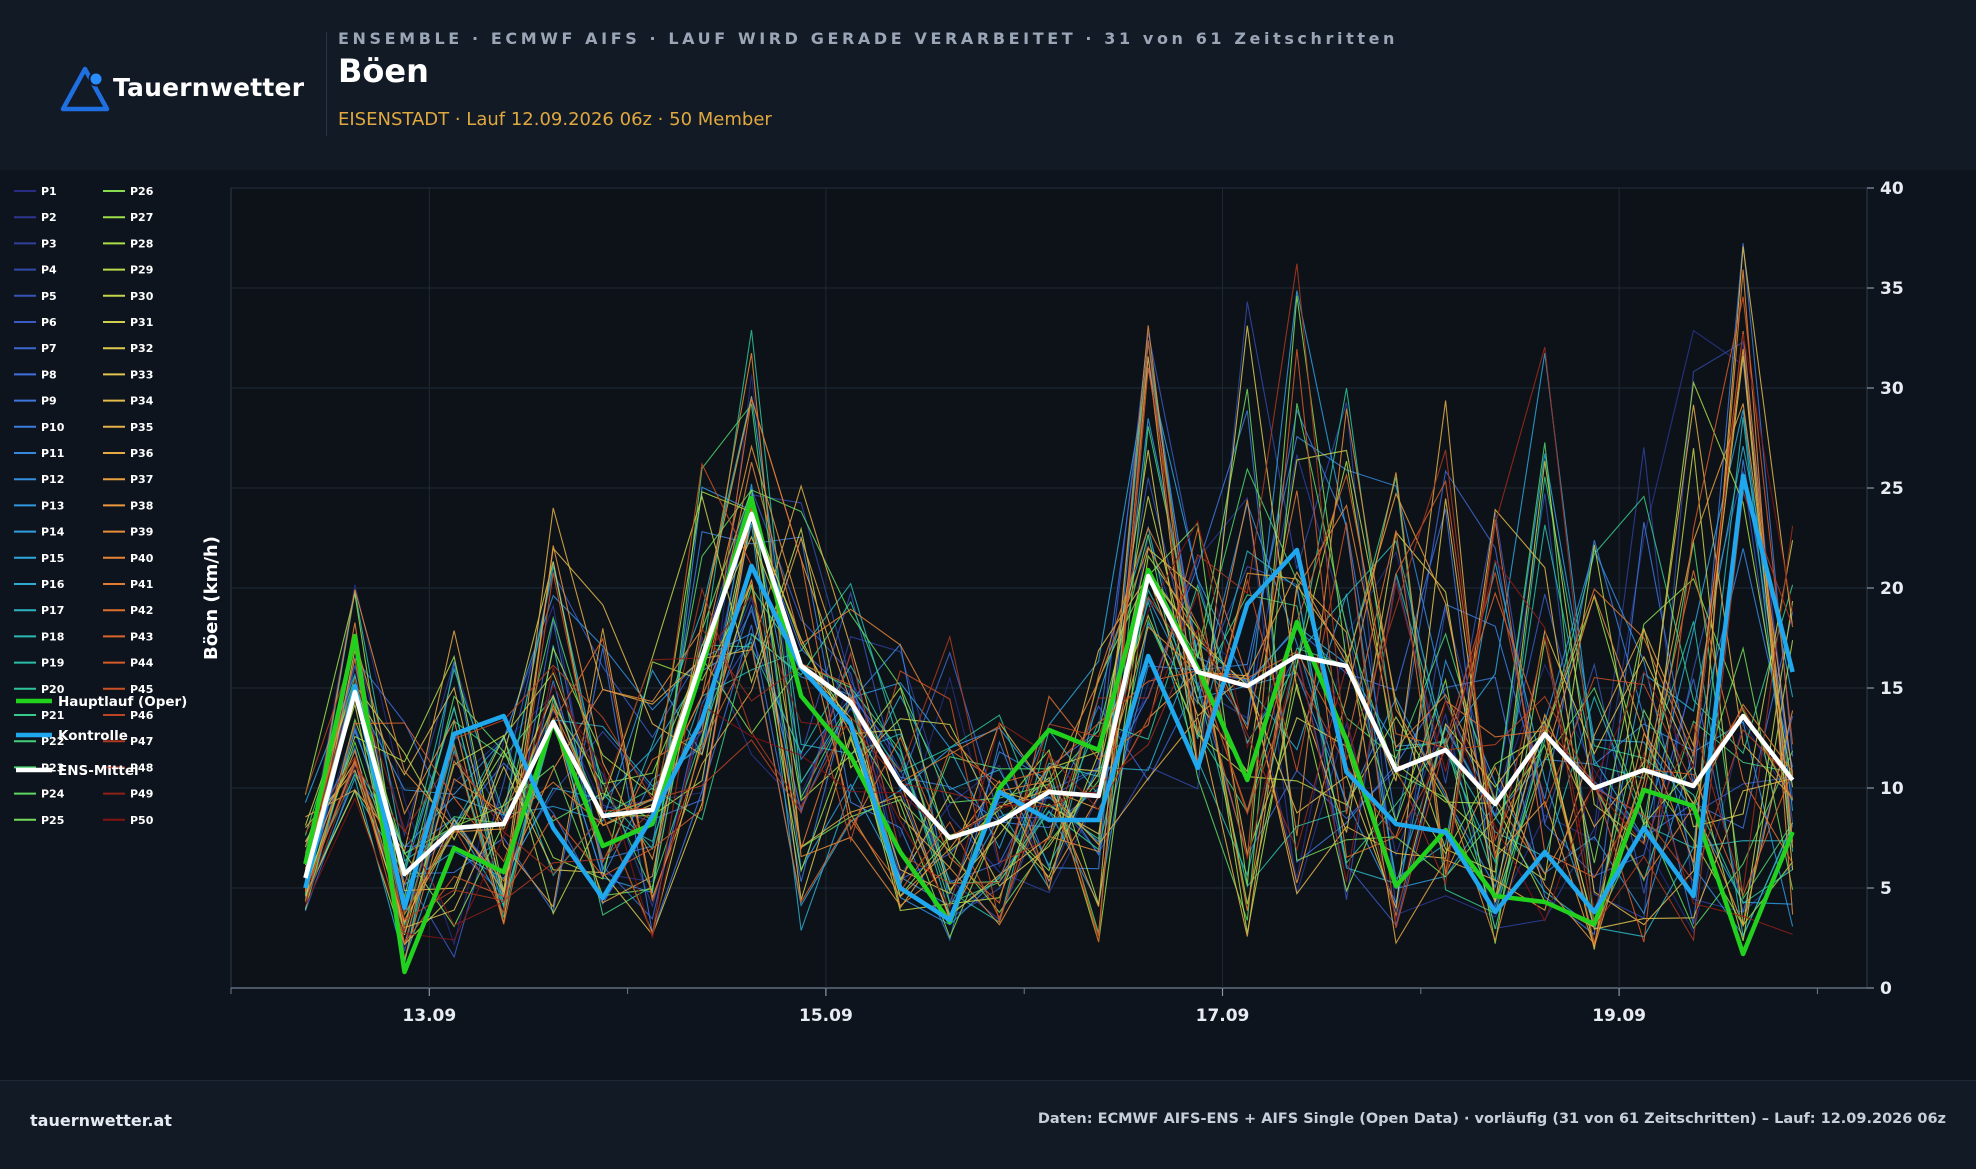 The height and width of the screenshot is (1169, 1976). Describe the element at coordinates (49, 374) in the screenshot. I see `legend-label: P8` at that location.